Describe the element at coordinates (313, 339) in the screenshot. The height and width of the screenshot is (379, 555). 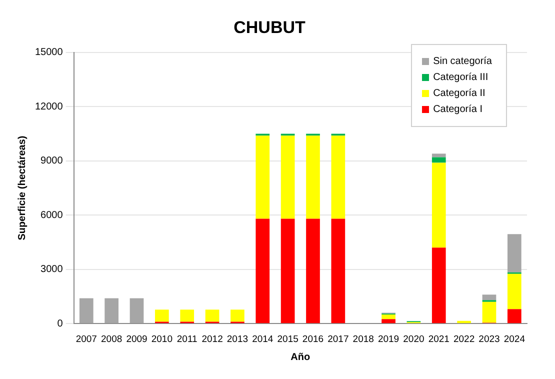
I see `x-tick-label: 2016` at that location.